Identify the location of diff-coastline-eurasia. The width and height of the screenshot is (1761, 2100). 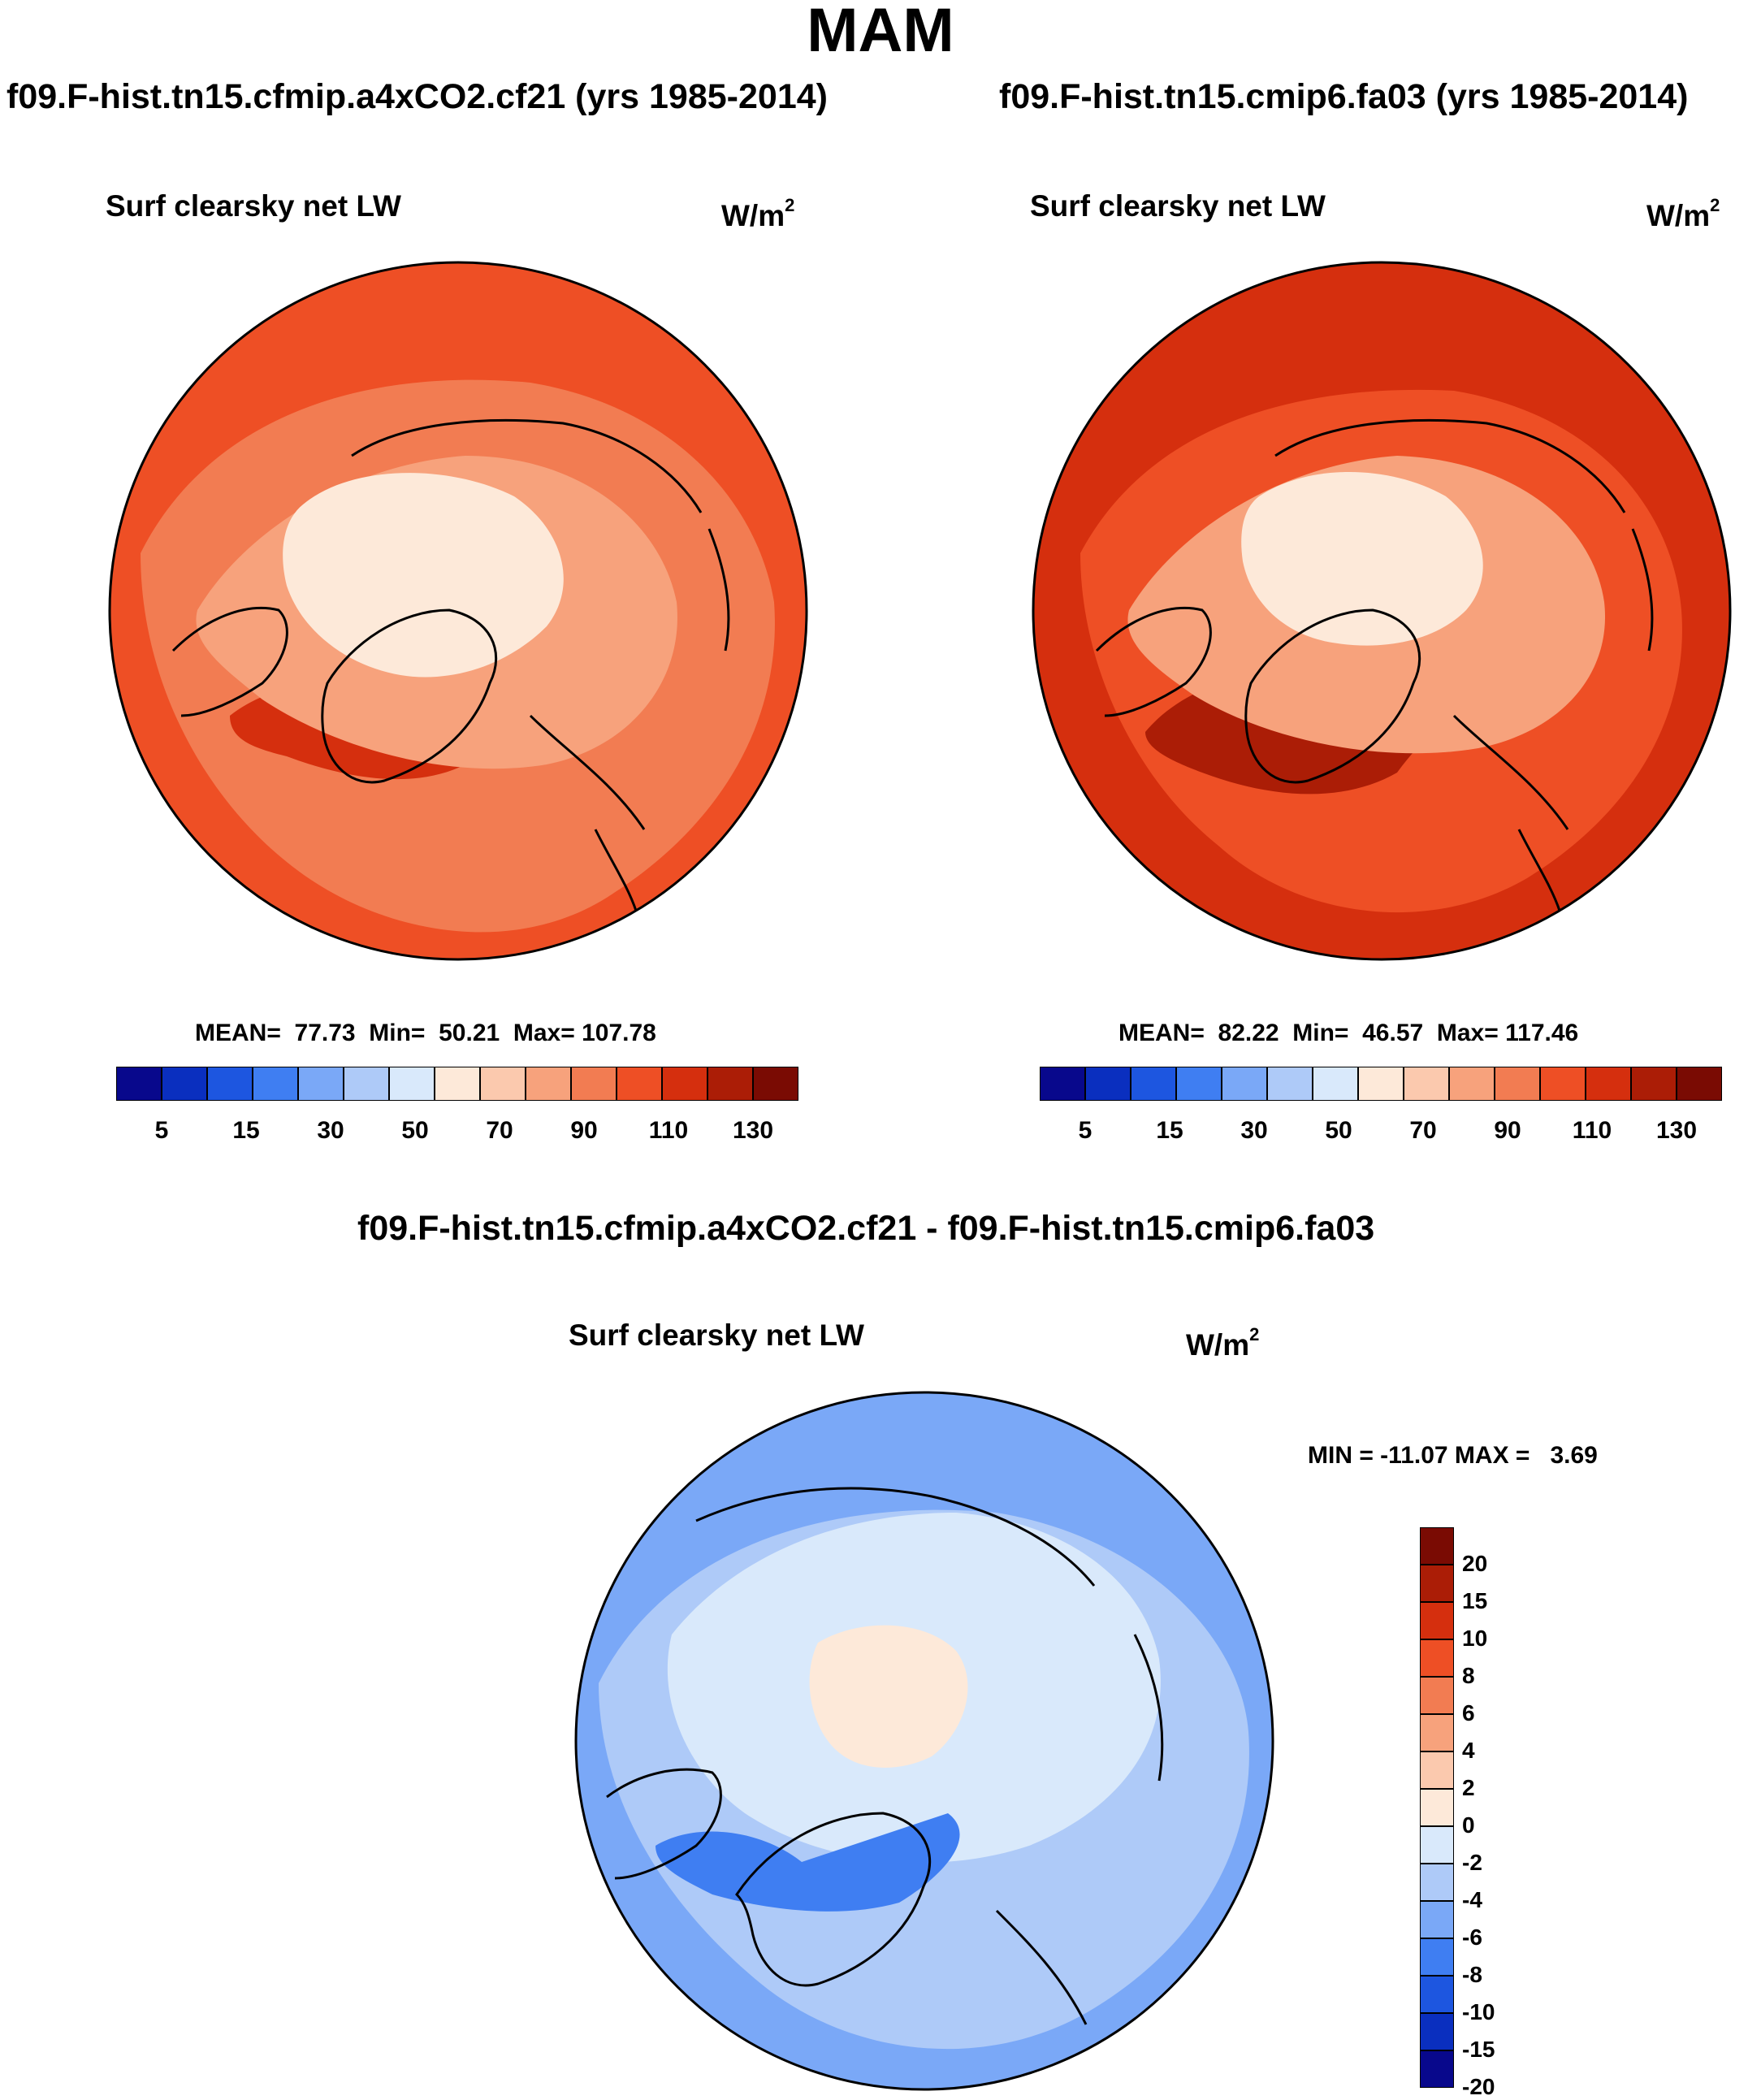
(929, 1756).